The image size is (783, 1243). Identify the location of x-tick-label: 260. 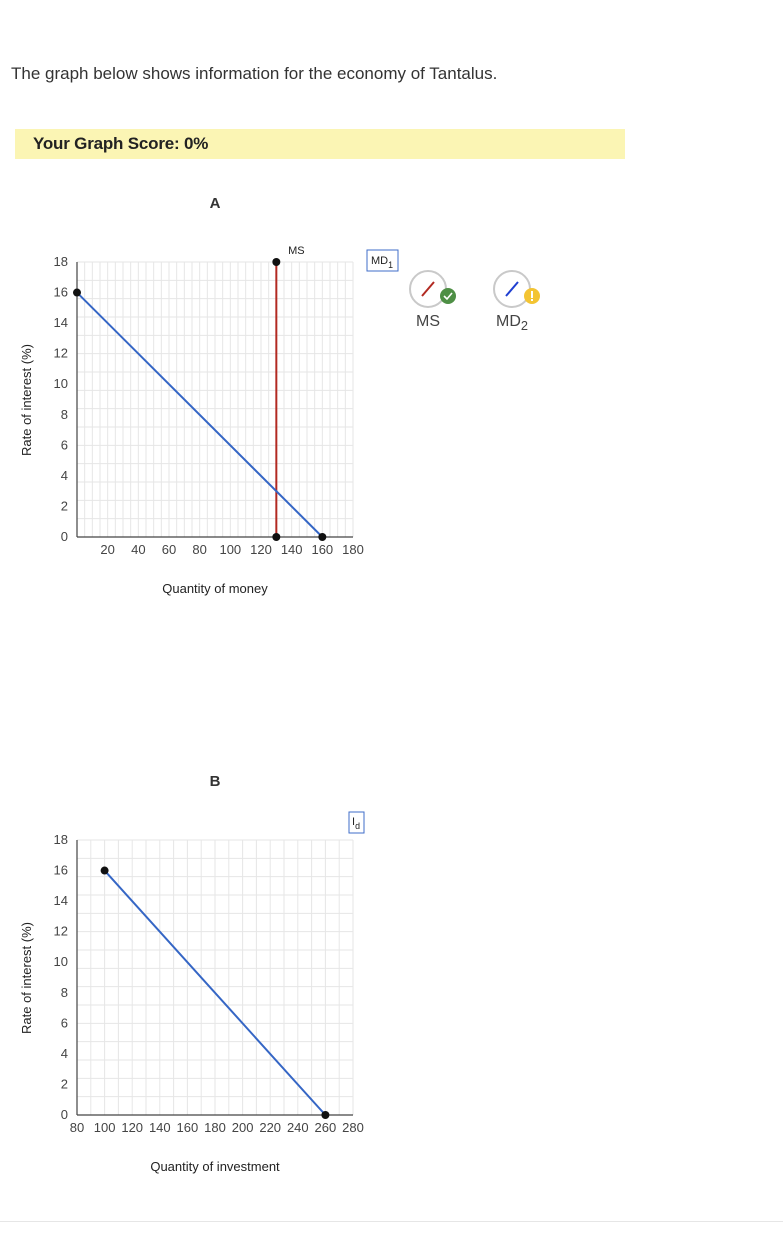
(326, 1127).